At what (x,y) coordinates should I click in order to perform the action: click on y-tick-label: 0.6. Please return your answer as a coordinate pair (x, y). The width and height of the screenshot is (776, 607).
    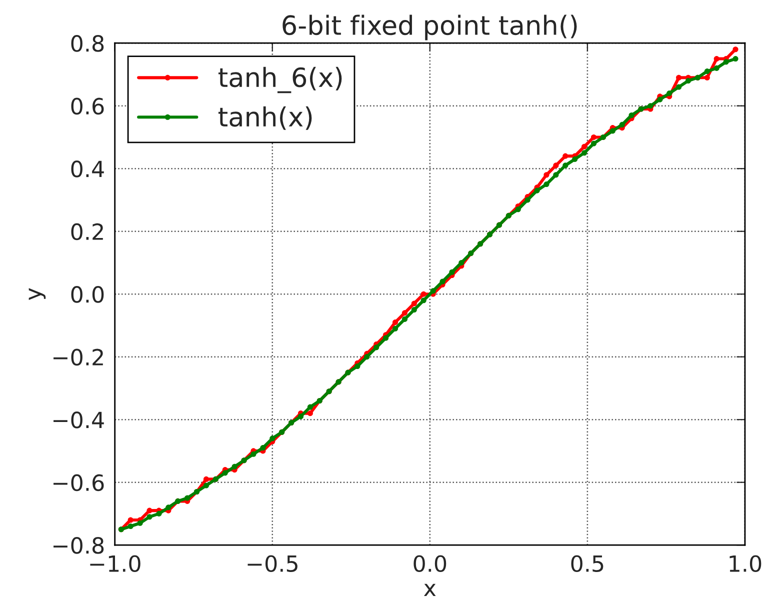
    Looking at the image, I should click on (87, 106).